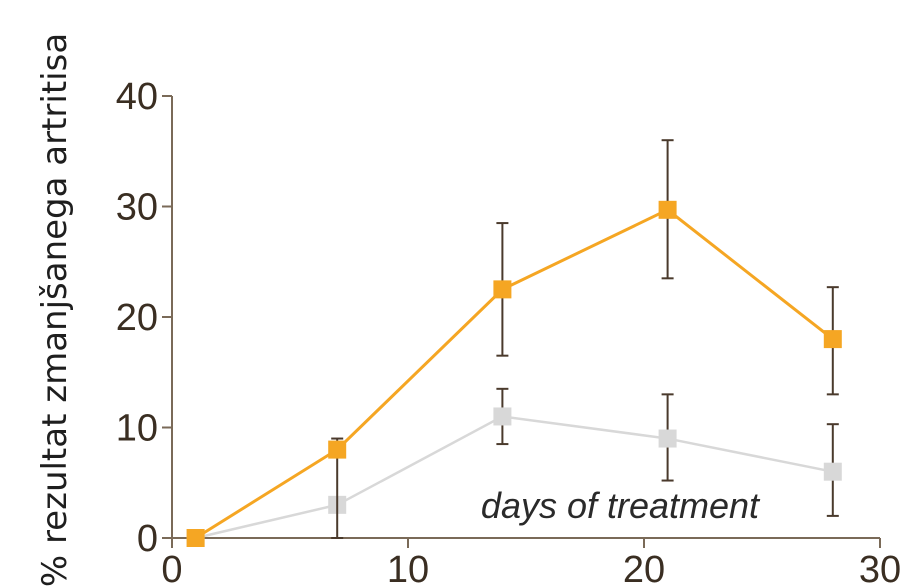 The width and height of the screenshot is (907, 587). What do you see at coordinates (621, 505) in the screenshot?
I see `chart-annotation: days of treatment` at bounding box center [621, 505].